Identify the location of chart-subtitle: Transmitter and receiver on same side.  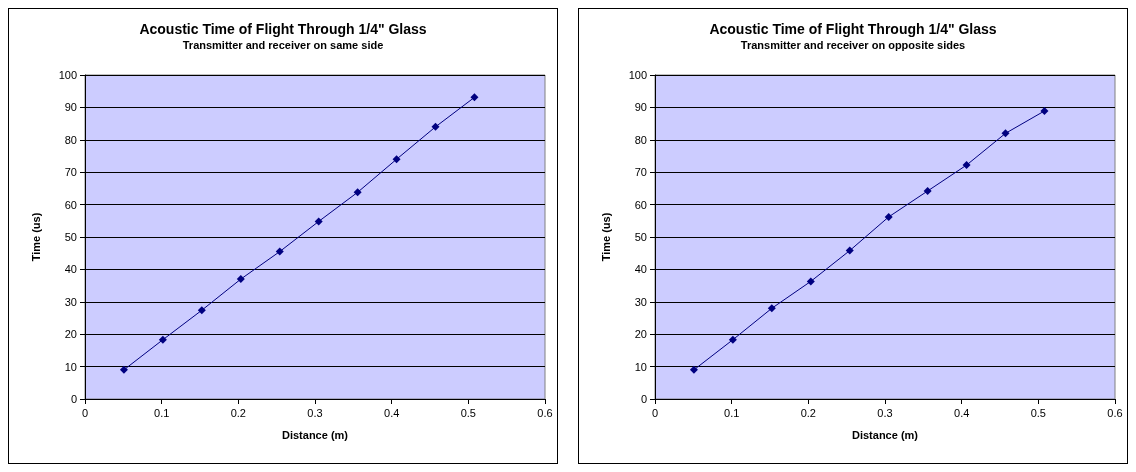
(283, 44).